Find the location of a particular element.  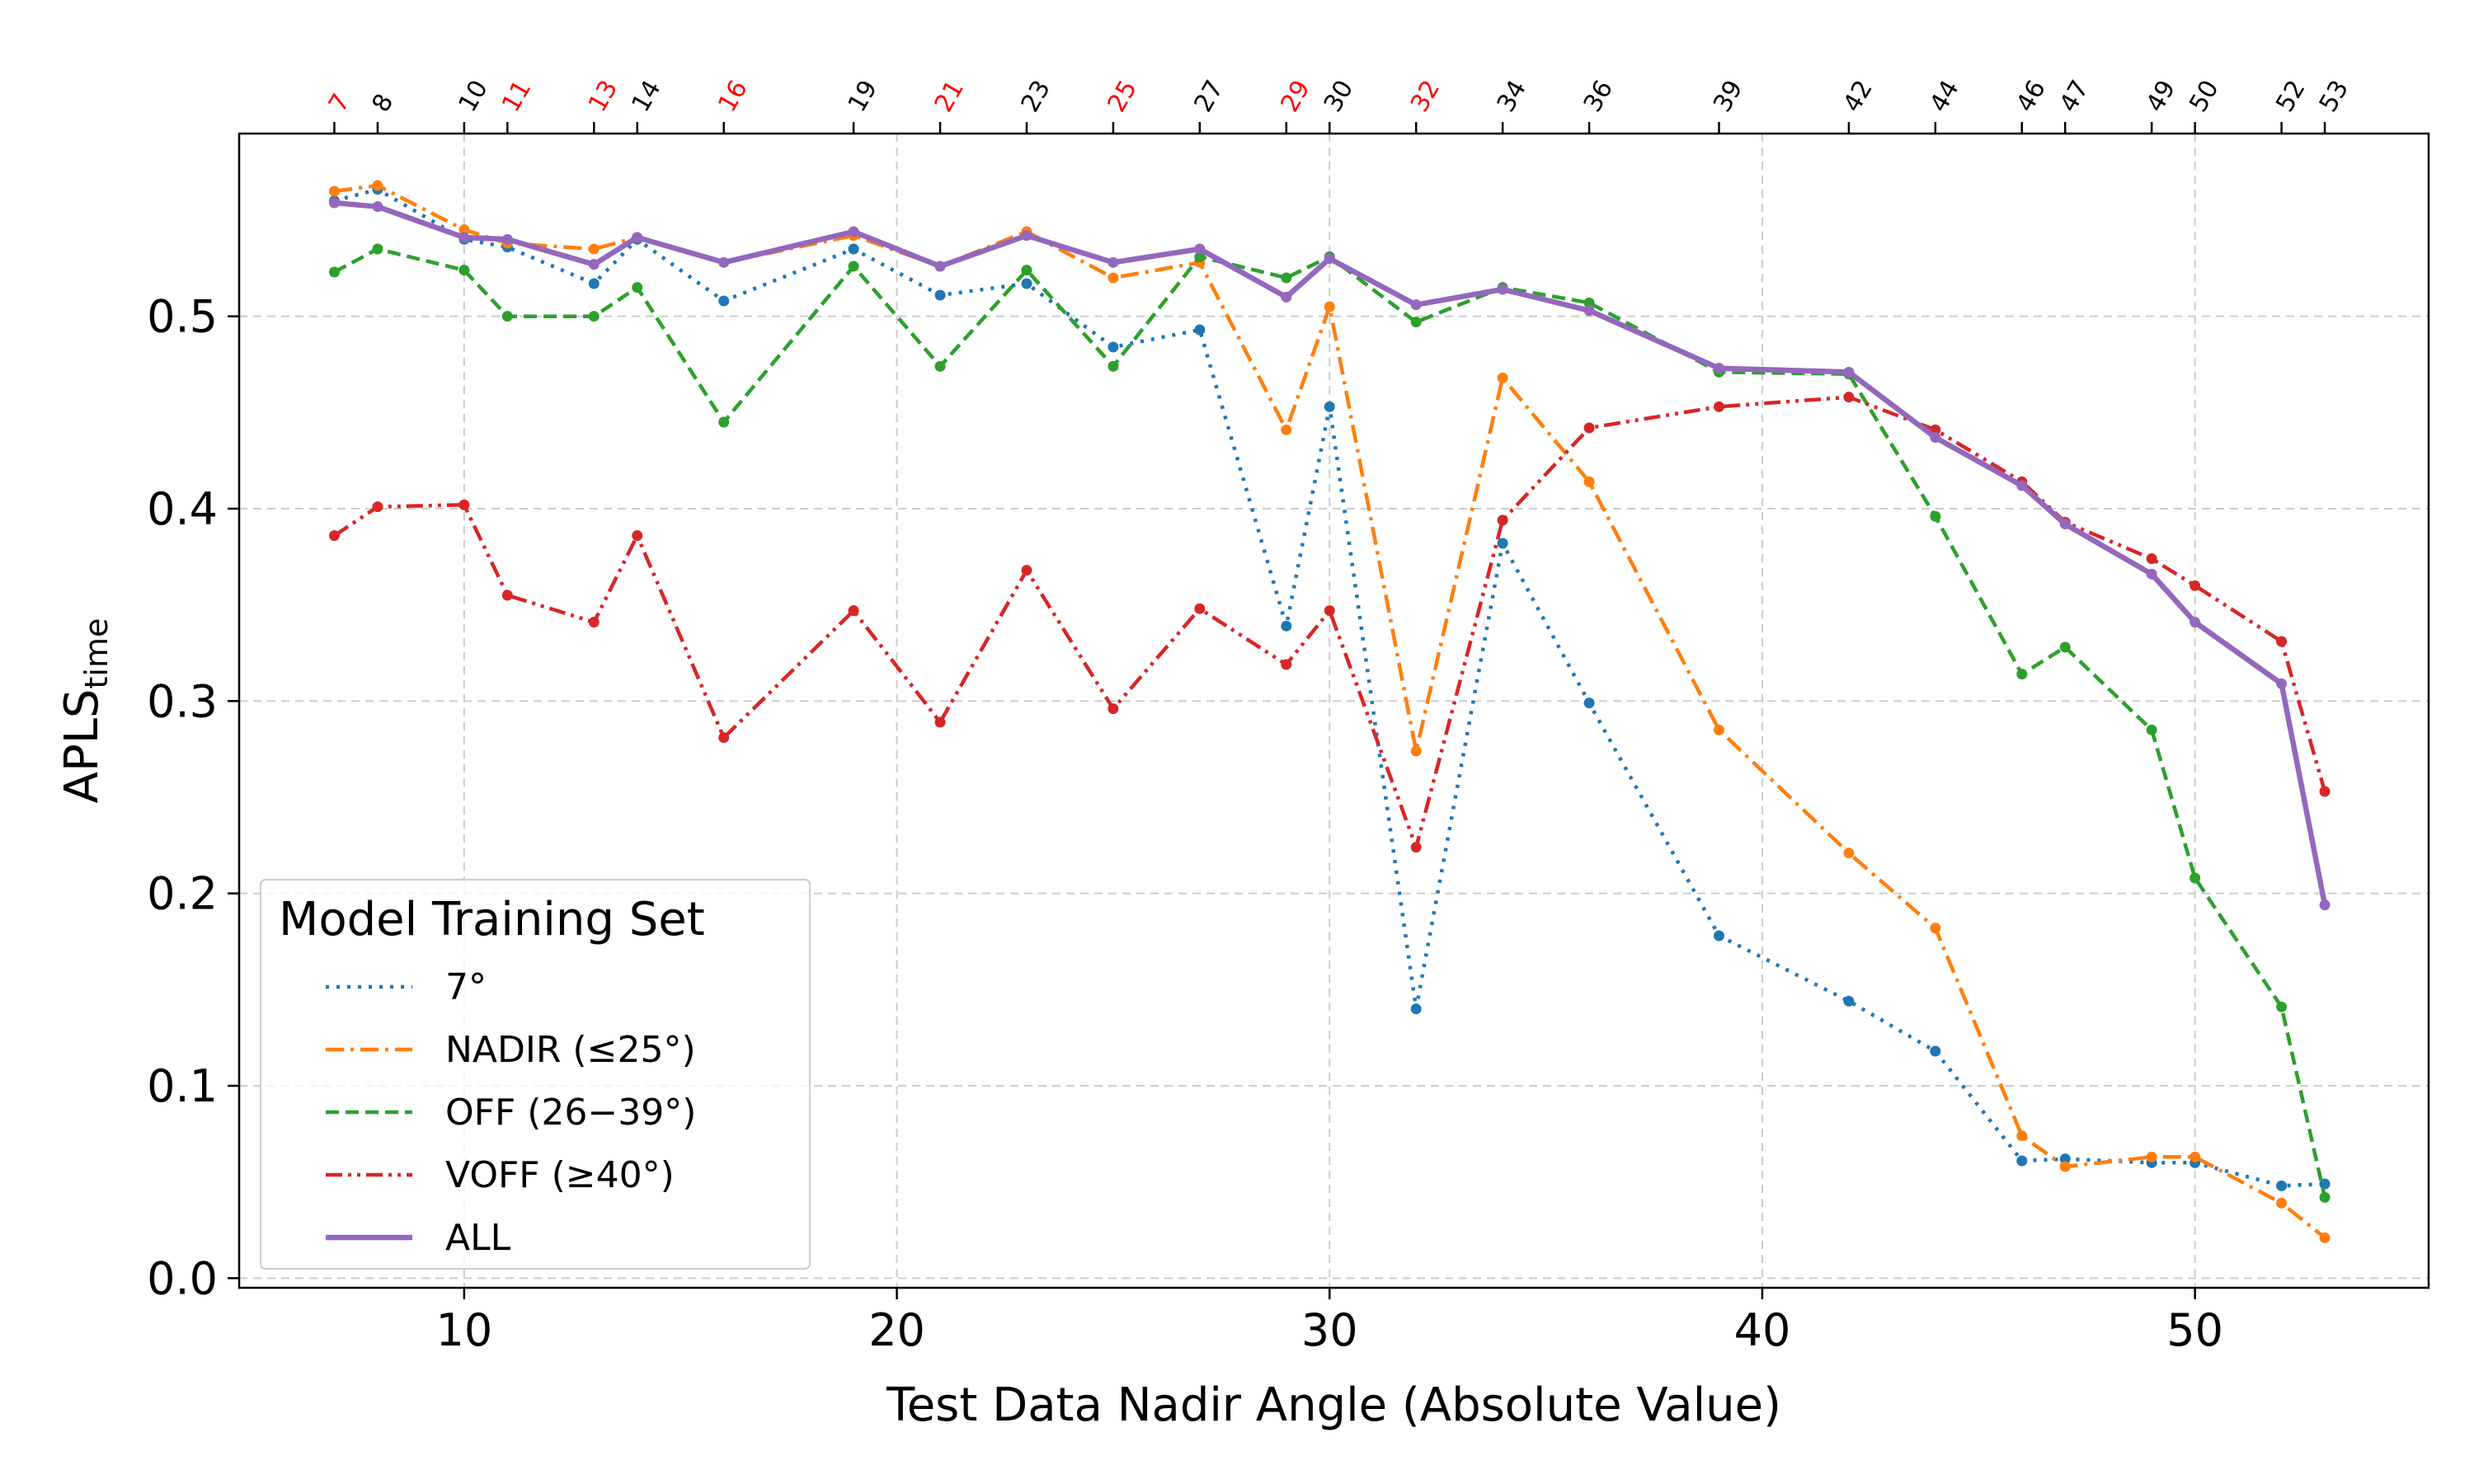

legend-label: 7° is located at coordinates (466, 987).